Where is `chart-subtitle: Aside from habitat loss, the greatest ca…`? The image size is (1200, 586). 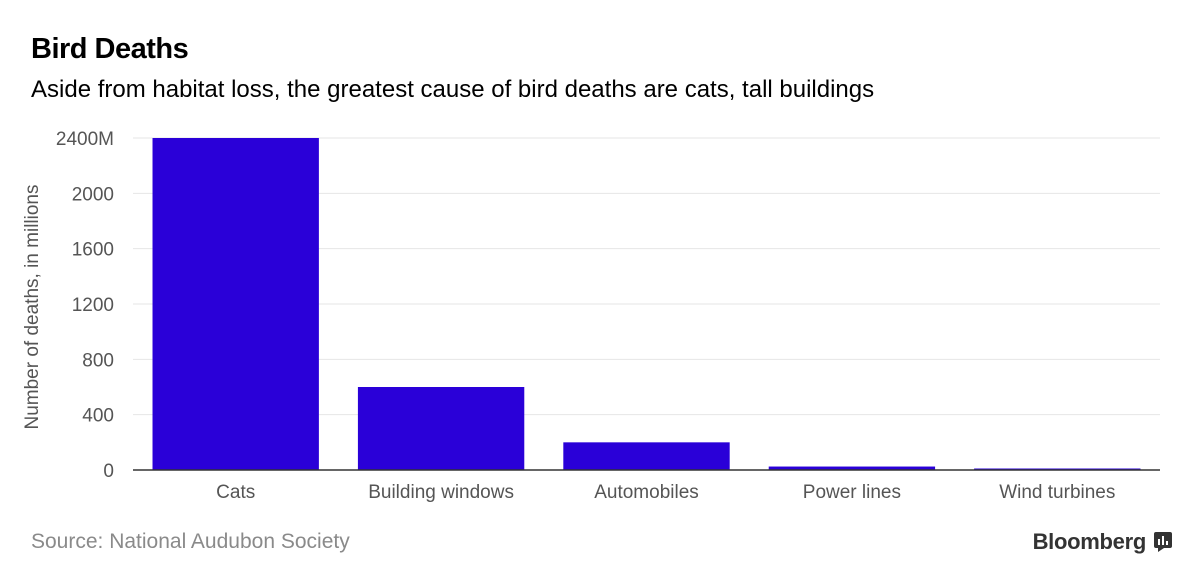 chart-subtitle: Aside from habitat loss, the greatest ca… is located at coordinates (453, 89).